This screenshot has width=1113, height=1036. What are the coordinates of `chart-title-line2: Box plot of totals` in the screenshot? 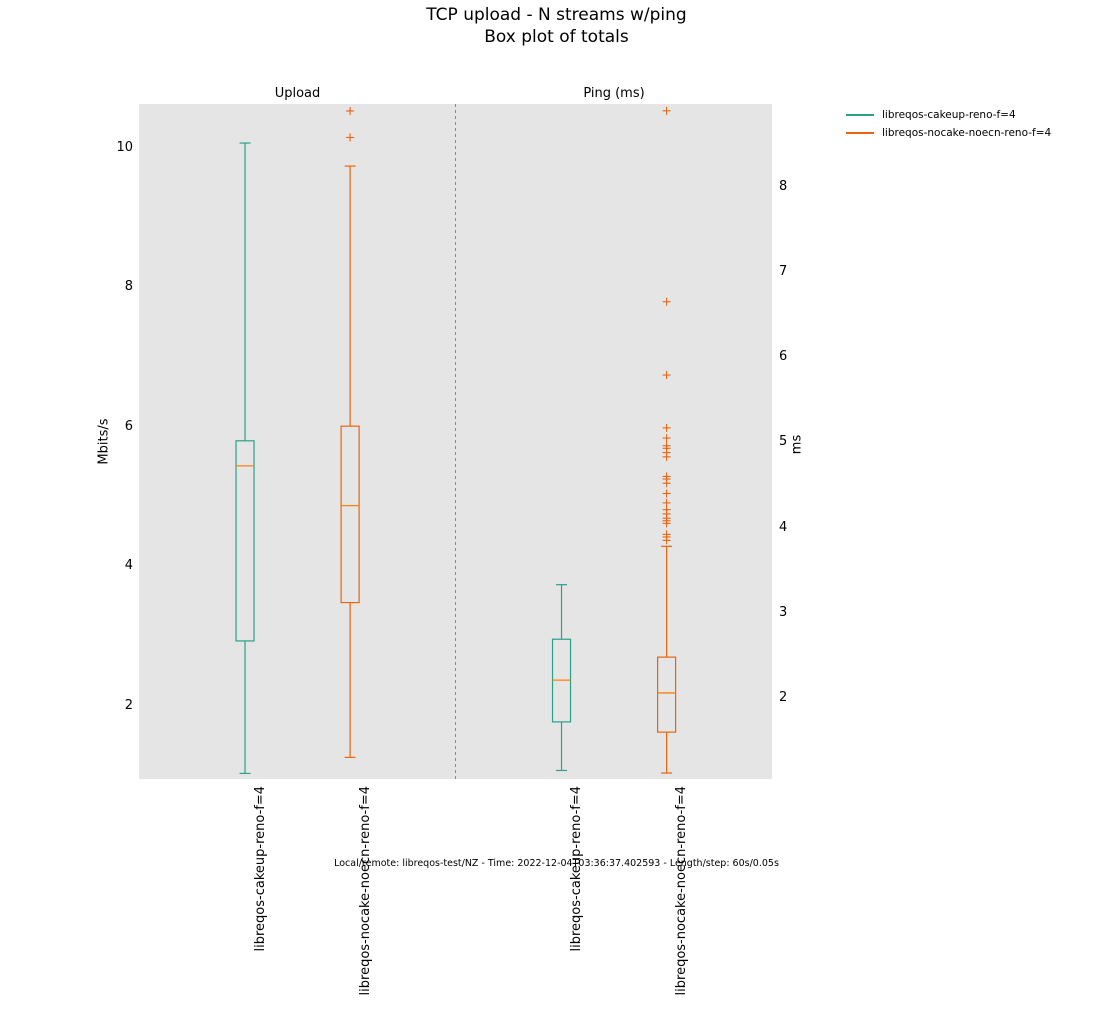 It's located at (556, 37).